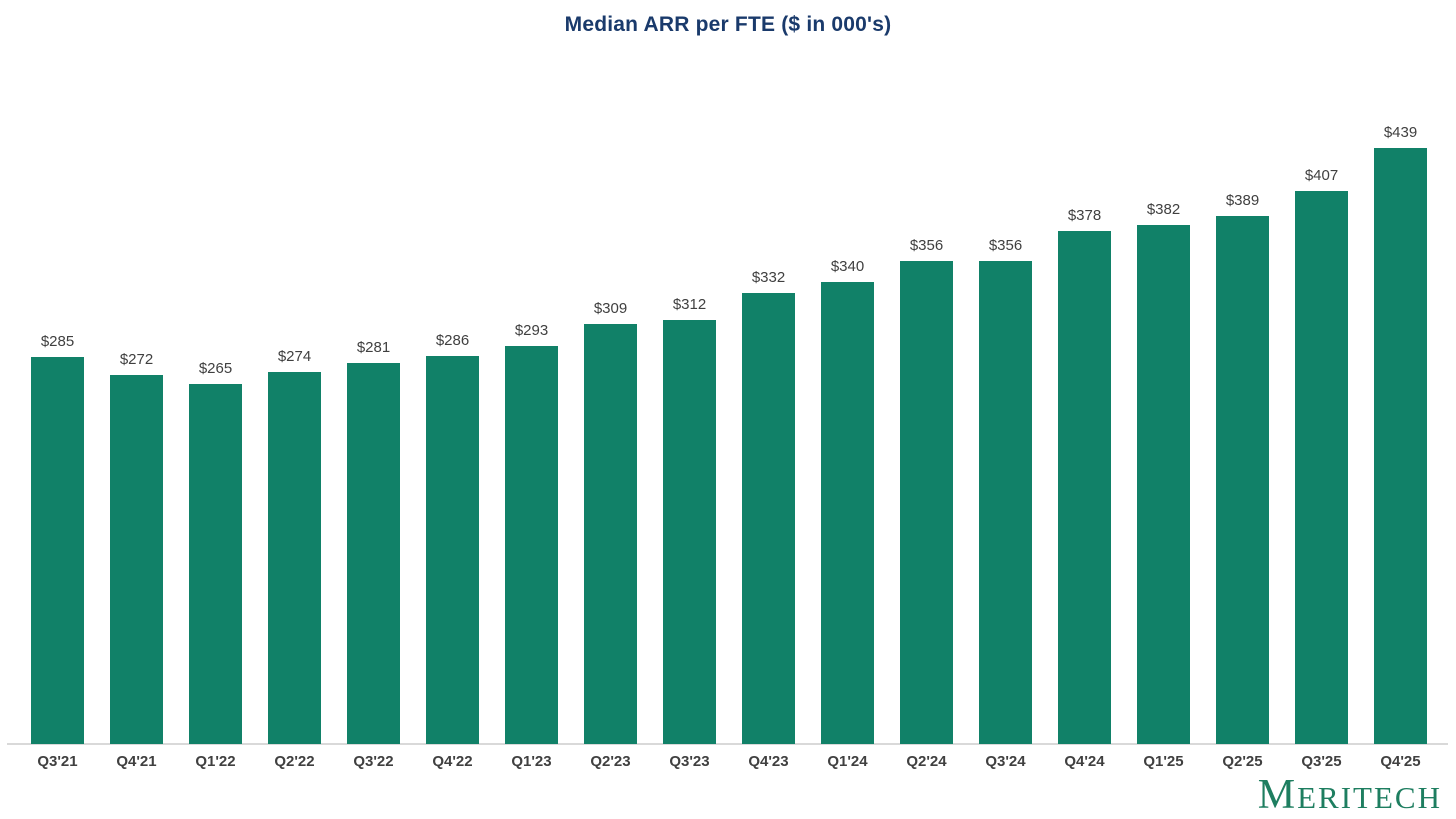  I want to click on x-axis-tick-label: Q3'24, so click(1005, 761).